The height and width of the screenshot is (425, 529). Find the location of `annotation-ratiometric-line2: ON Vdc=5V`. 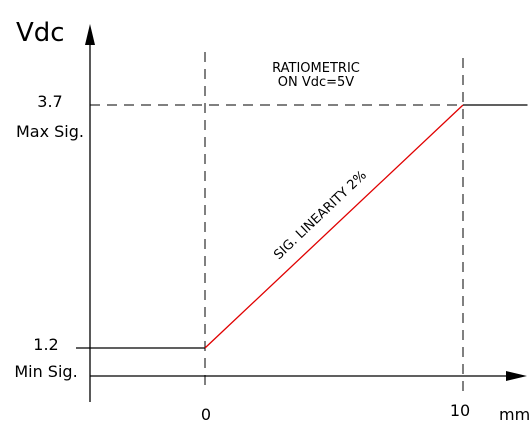

annotation-ratiometric-line2: ON Vdc=5V is located at coordinates (316, 82).